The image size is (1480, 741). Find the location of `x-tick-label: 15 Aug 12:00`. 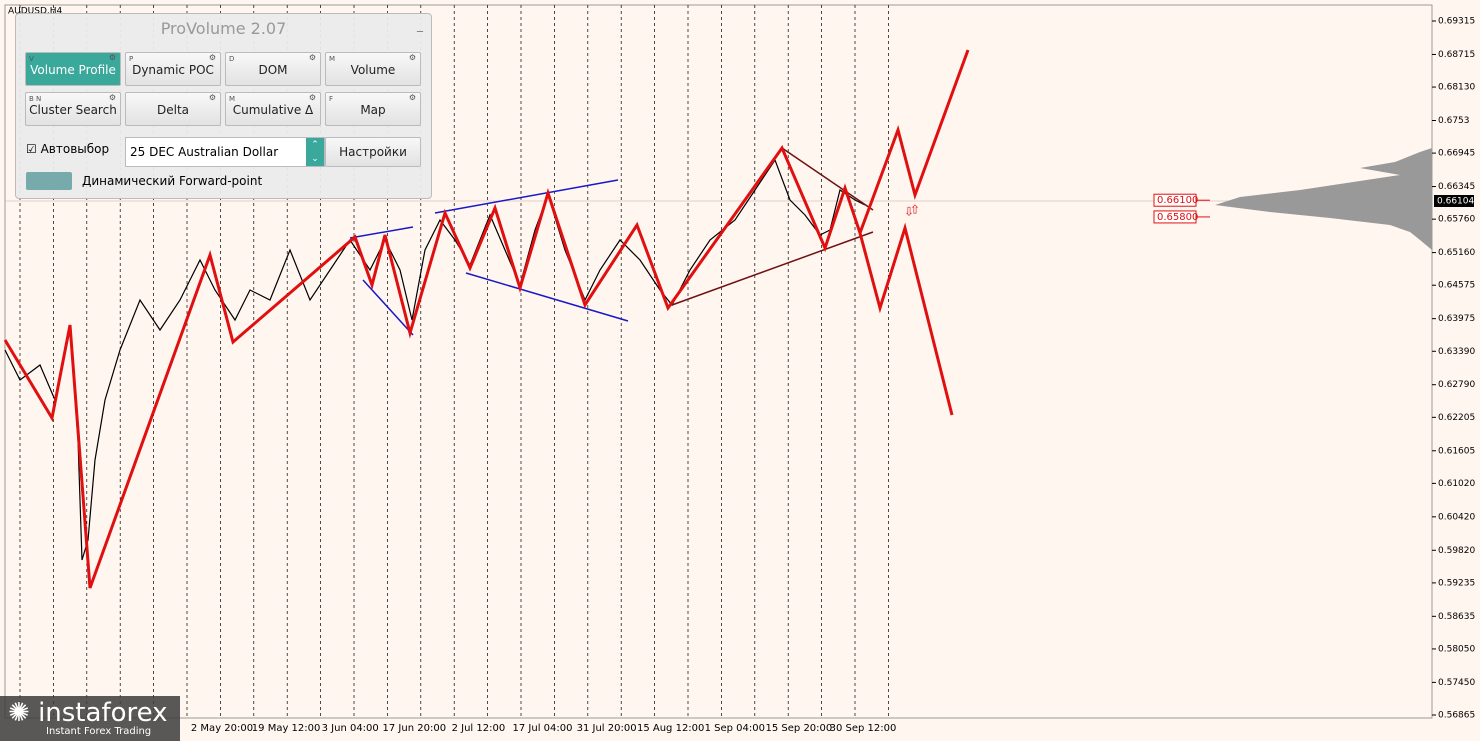

x-tick-label: 15 Aug 12:00 is located at coordinates (670, 728).